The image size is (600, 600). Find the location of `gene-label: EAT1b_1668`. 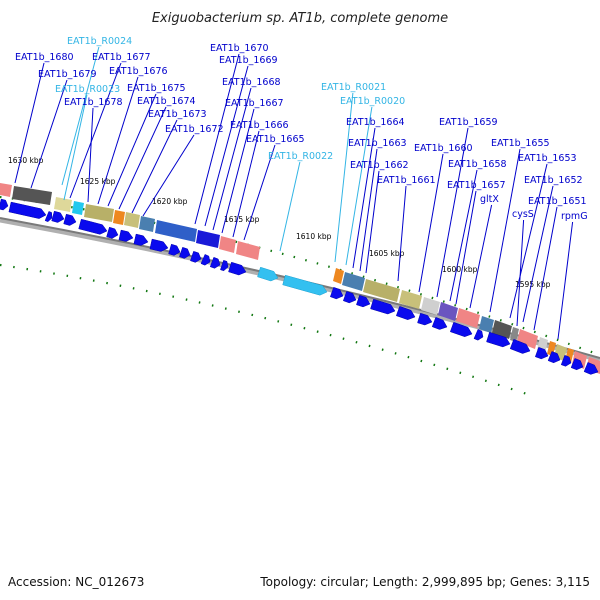

gene-label: EAT1b_1668 is located at coordinates (251, 82).